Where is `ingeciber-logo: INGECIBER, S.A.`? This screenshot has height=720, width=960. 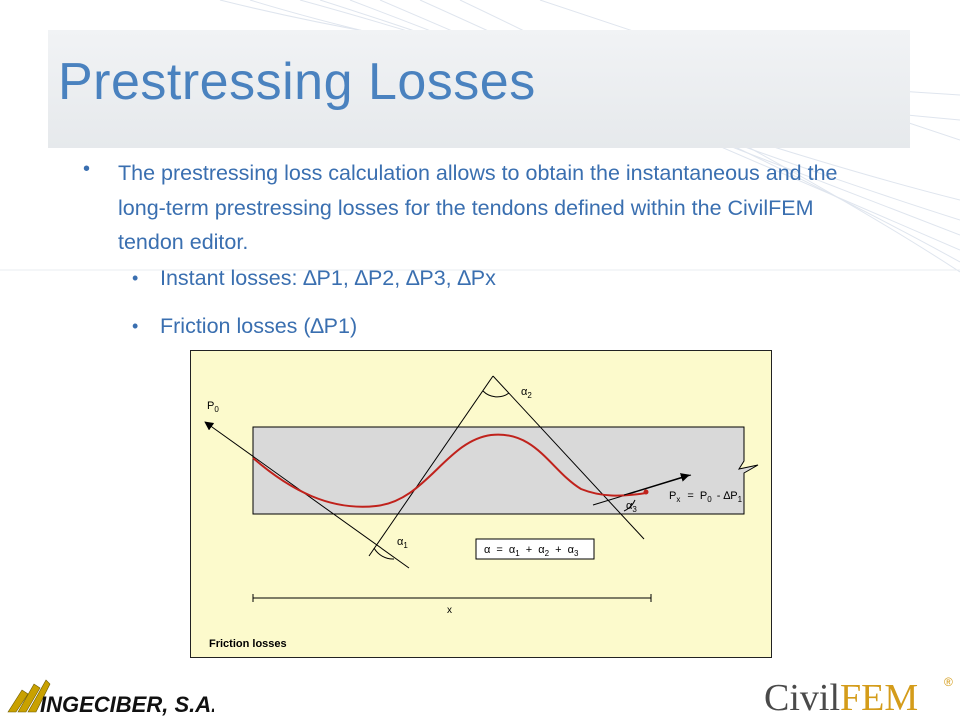
ingeciber-logo: INGECIBER, S.A. is located at coordinates (110, 698).